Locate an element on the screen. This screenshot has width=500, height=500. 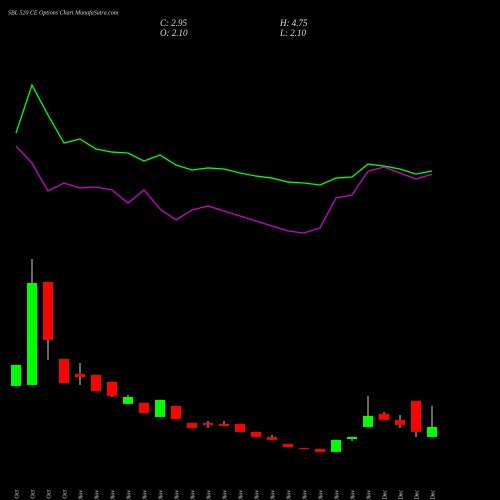
chart-title: SBL 520 CE Options Chart MunafaSutra.com is located at coordinates (63, 12).